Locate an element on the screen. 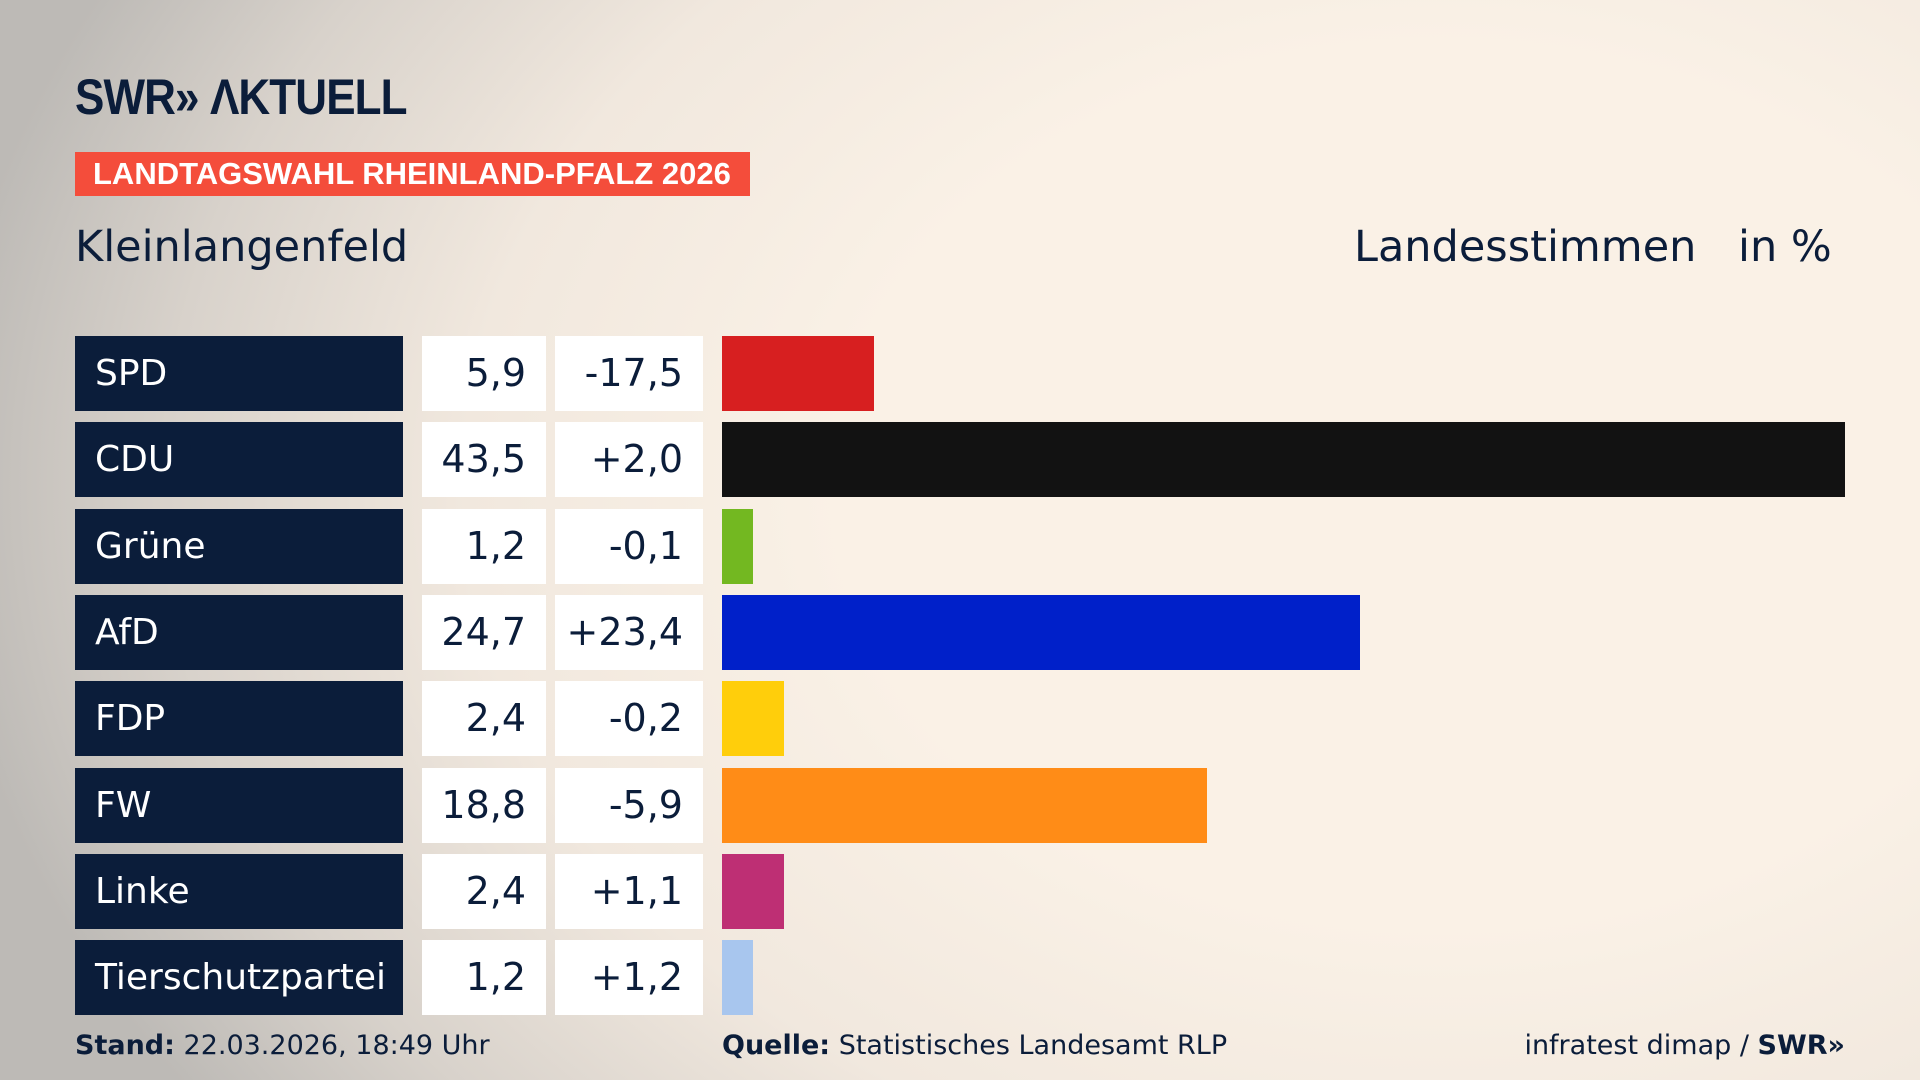 This screenshot has height=1080, width=1920. vote-type-label: Landesstimmen is located at coordinates (1525, 247).